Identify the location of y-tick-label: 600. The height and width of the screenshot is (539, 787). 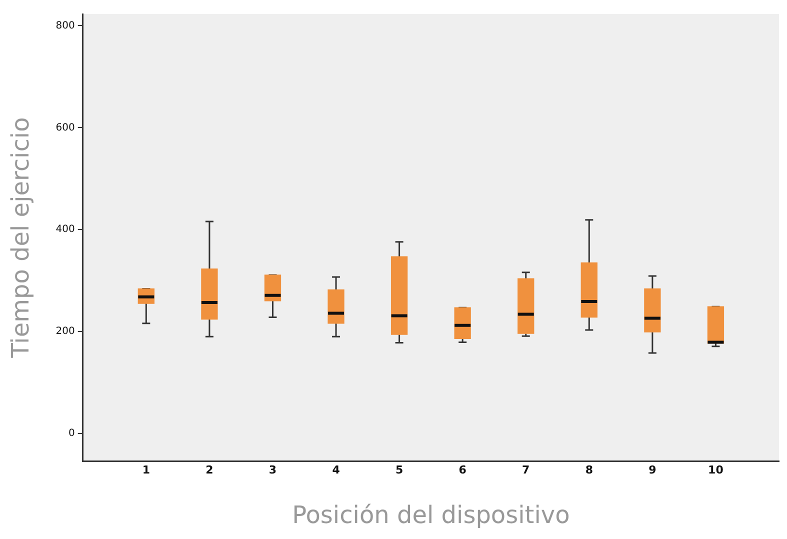
(65, 128).